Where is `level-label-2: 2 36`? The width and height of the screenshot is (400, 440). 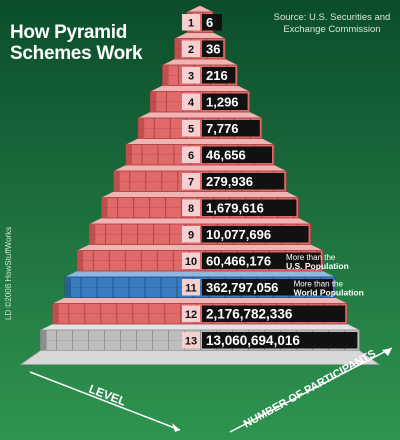 level-label-2: 2 36 is located at coordinates (203, 48).